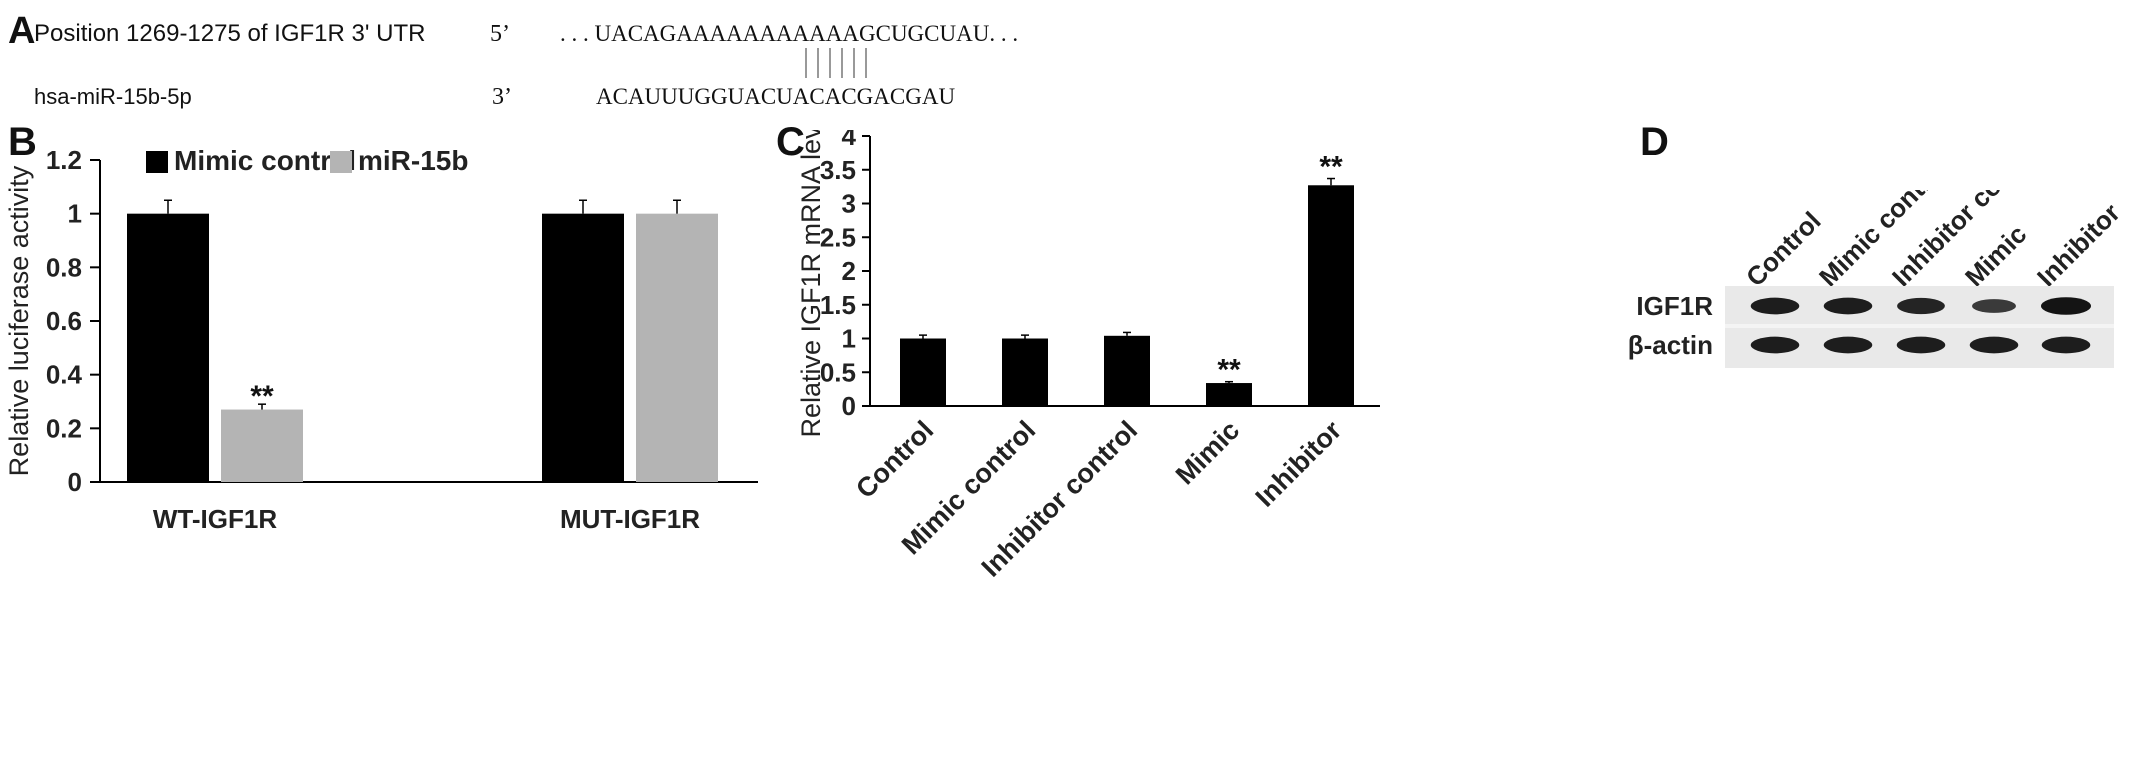 The height and width of the screenshot is (762, 2150). I want to click on y-tick-label: 0.8, so click(64, 267).